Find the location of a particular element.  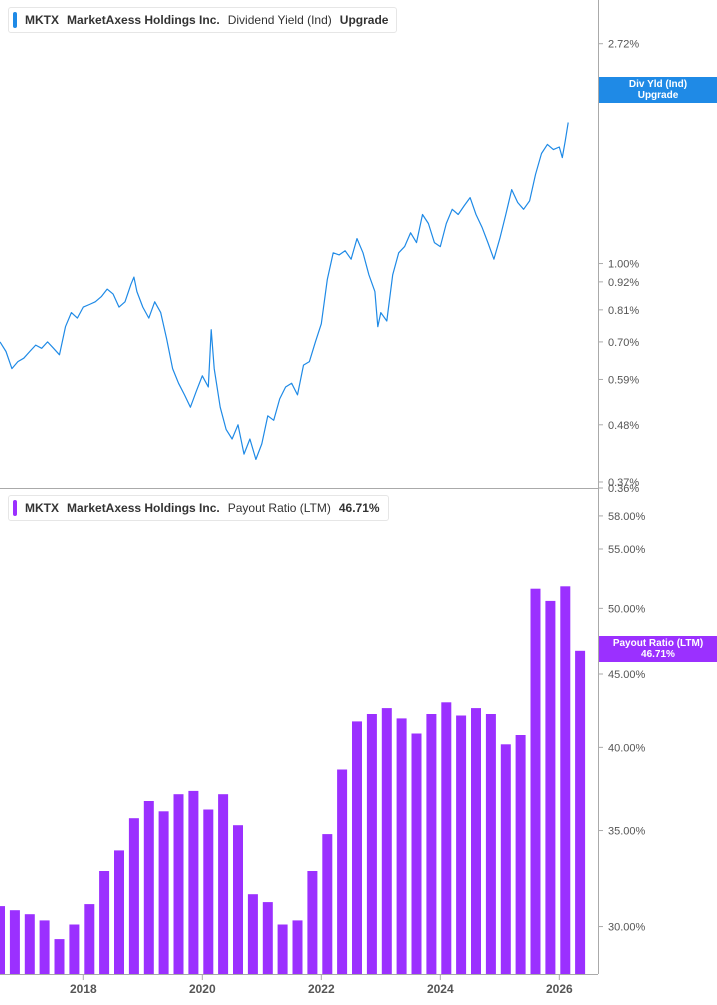

yield-y-tick-label: 0.92% is located at coordinates (623, 283).